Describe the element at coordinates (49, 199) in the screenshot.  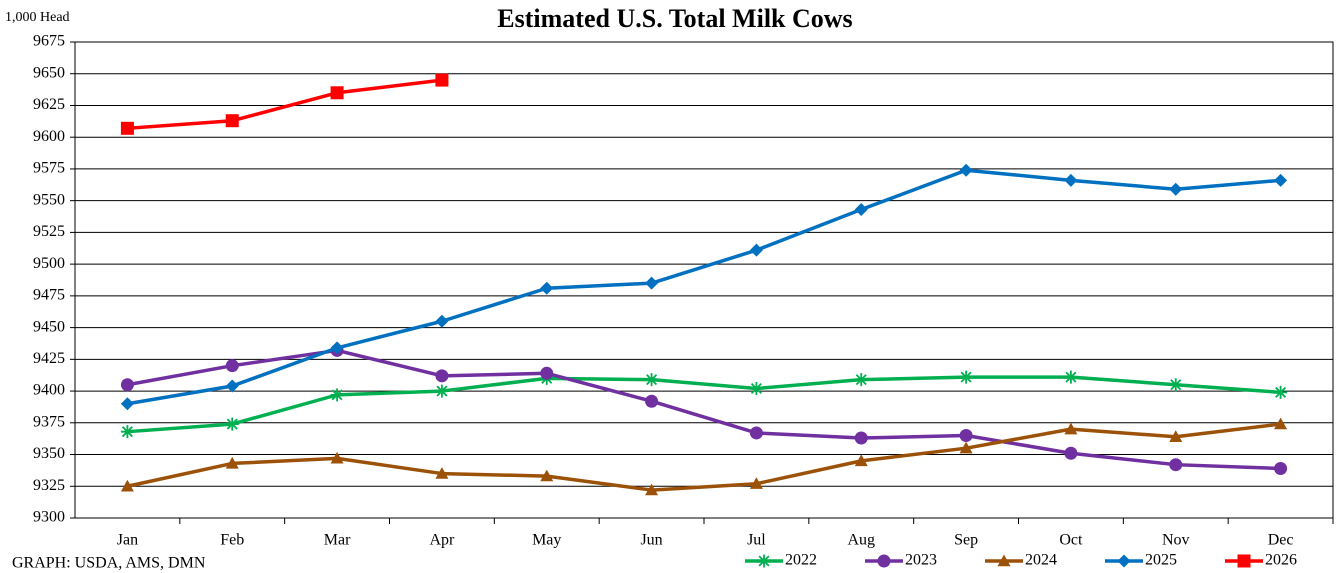
I see `y-tick-label: 9550` at that location.